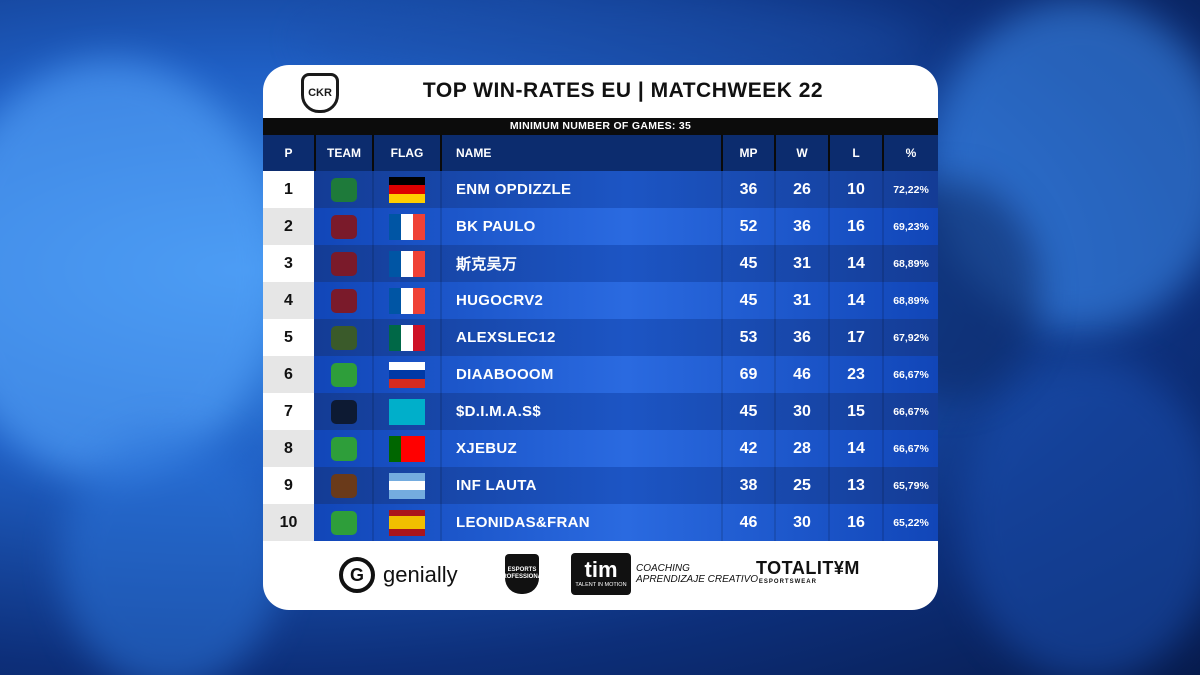 The width and height of the screenshot is (1200, 675). Describe the element at coordinates (911, 374) in the screenshot. I see `winrate-cell: 66,67%` at that location.